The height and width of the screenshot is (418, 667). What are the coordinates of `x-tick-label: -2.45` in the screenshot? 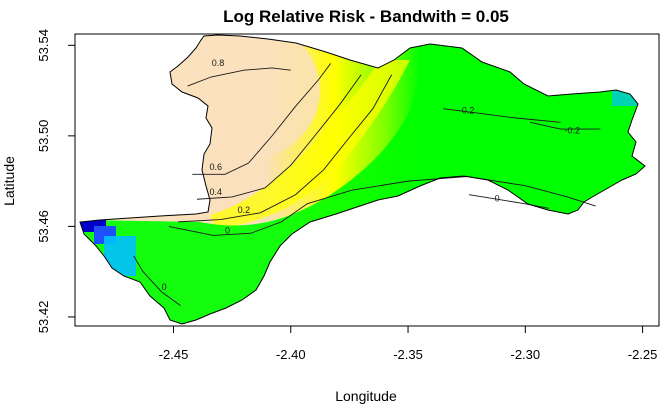 It's located at (174, 354).